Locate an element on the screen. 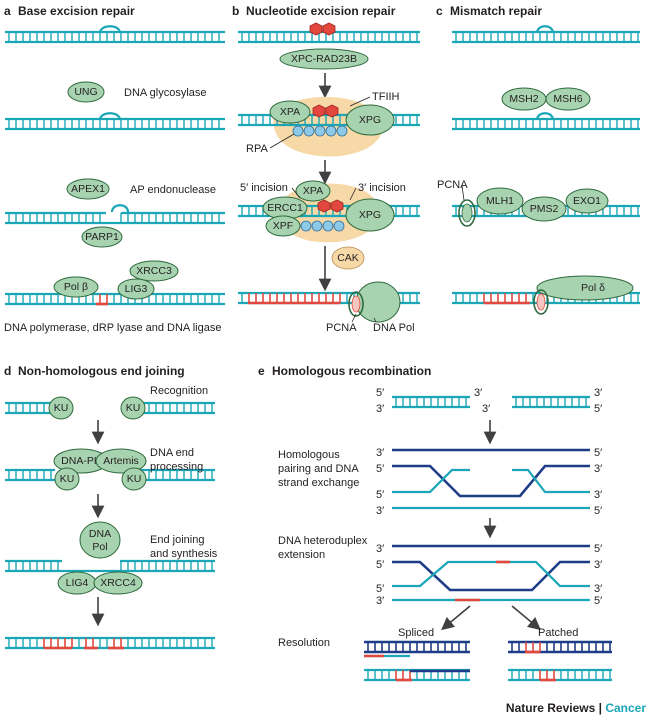  protein-xpa is located at coordinates (313, 191).